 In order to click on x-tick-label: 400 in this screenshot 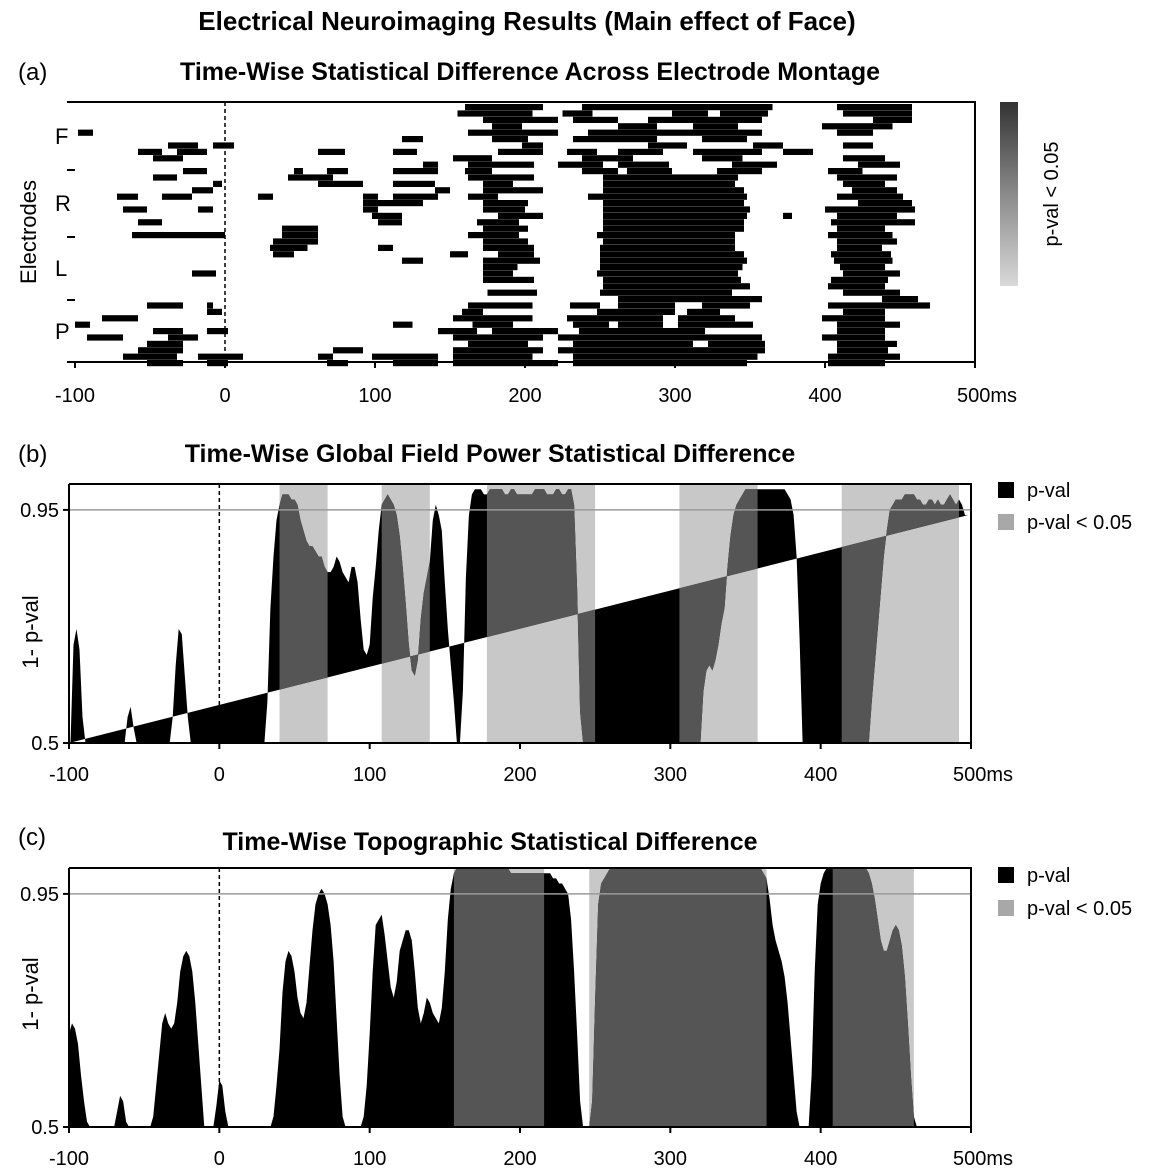, I will do `click(824, 396)`.